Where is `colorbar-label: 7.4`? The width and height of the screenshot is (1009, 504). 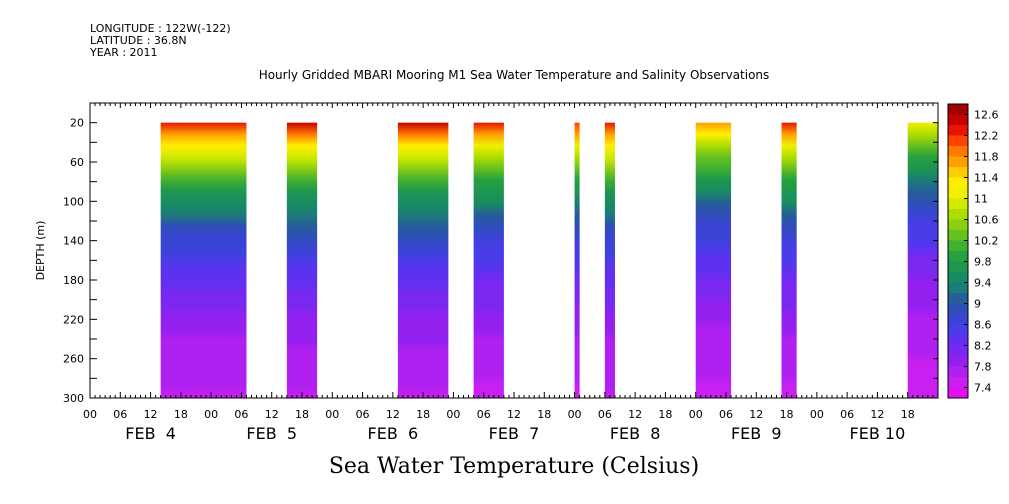
colorbar-label: 7.4 is located at coordinates (983, 388).